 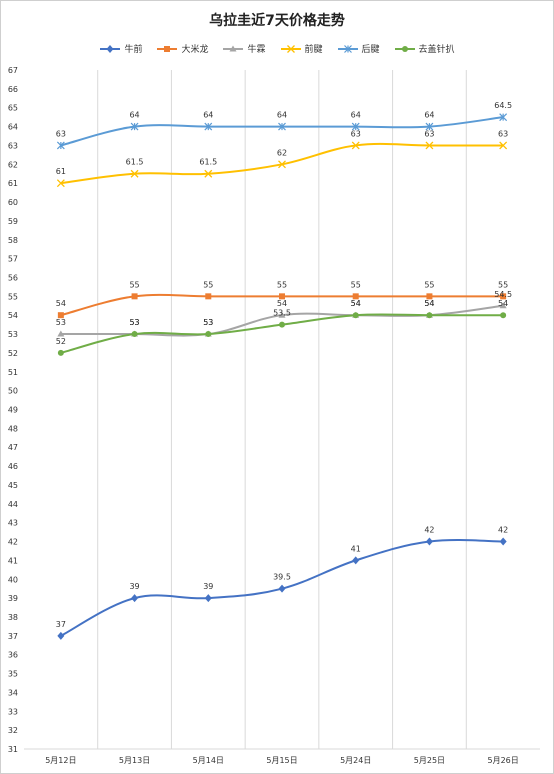 I want to click on data-label: 54.5, so click(x=503, y=294).